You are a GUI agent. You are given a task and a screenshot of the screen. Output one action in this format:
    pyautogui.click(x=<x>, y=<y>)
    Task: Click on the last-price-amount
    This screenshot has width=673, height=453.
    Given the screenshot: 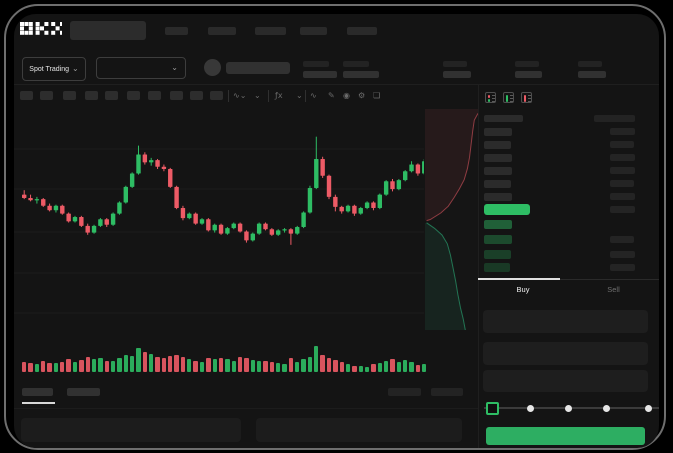 What is the action you would take?
    pyautogui.click(x=622, y=209)
    